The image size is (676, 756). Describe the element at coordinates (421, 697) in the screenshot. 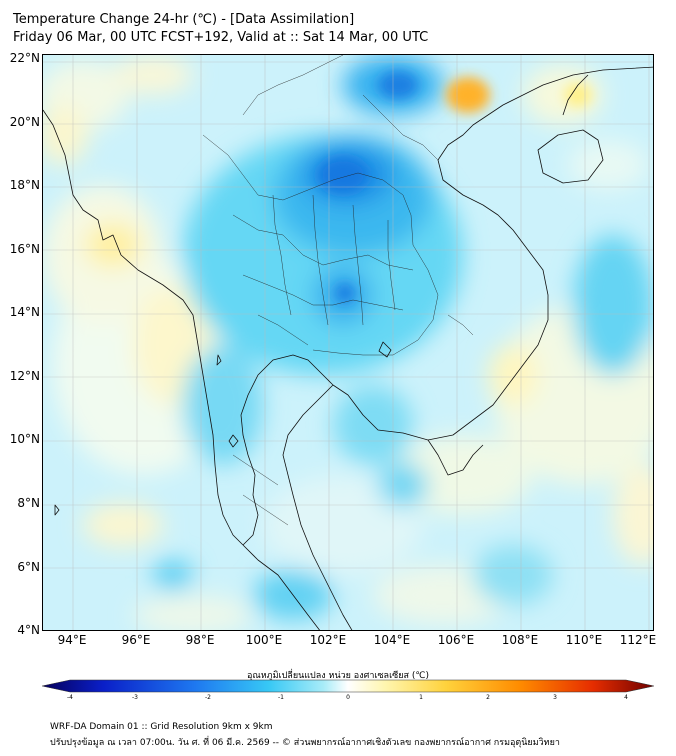

I see `colorbar-tick: 1` at that location.